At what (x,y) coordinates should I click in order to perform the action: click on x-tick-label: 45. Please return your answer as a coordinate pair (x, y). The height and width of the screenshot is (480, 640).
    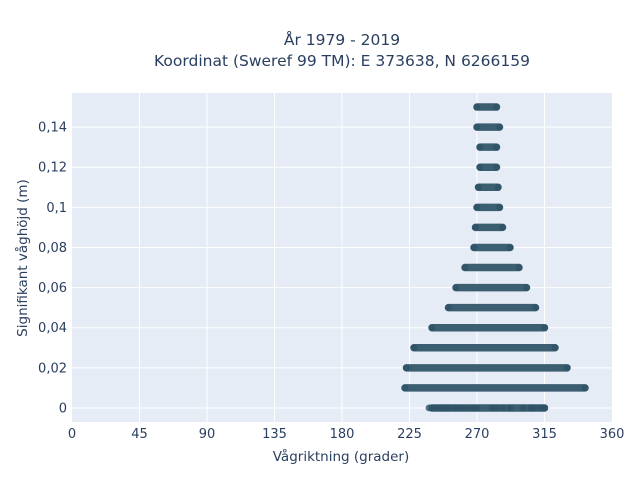
    Looking at the image, I should click on (139, 434).